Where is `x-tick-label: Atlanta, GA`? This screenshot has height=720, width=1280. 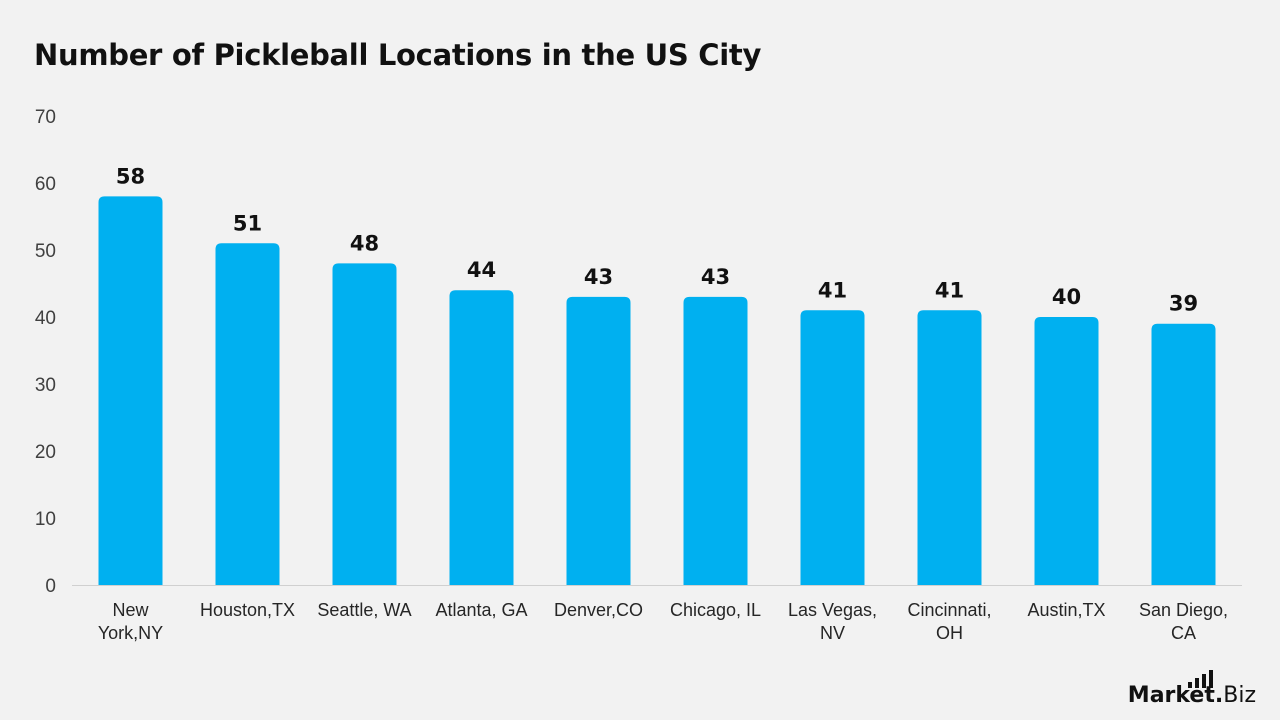 x-tick-label: Atlanta, GA is located at coordinates (481, 610).